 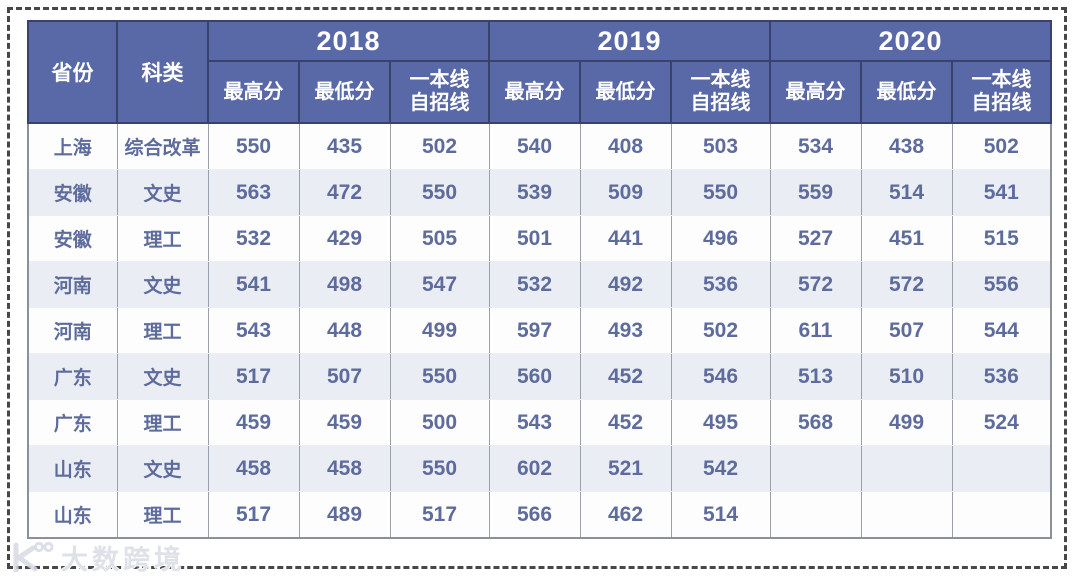 I want to click on table-row: 安徽 文史 563 472 550 539 509 550 559 514 541, so click(x=539, y=192).